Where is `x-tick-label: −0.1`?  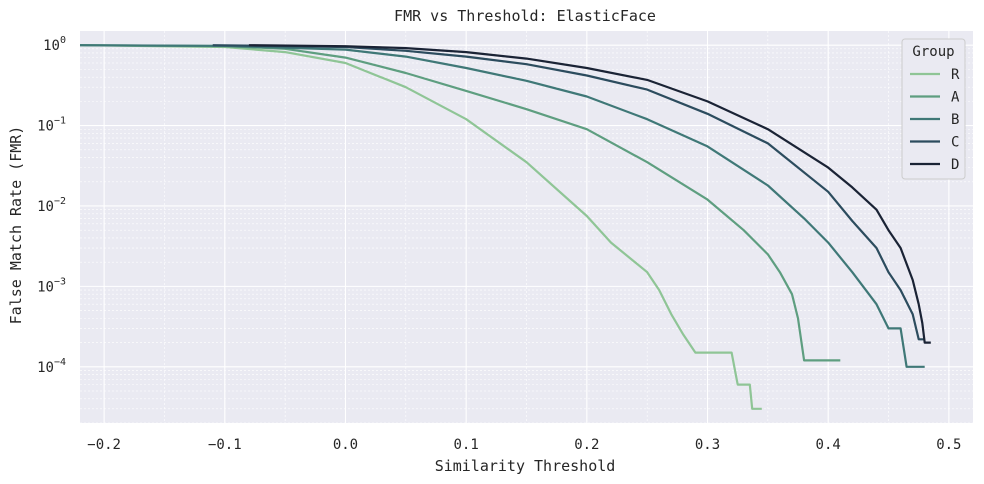
x-tick-label: −0.1 is located at coordinates (225, 445).